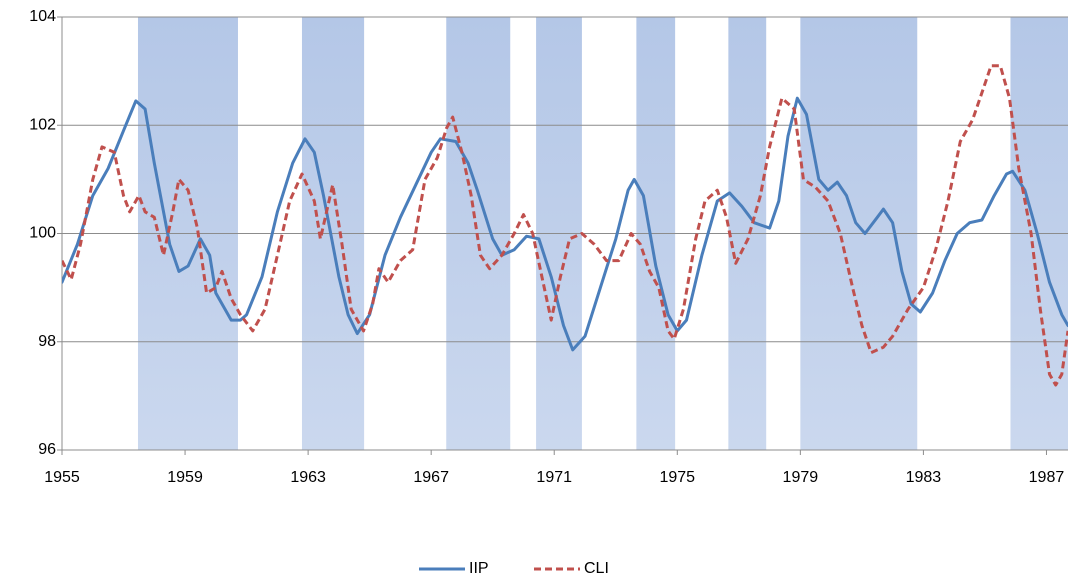  Describe the element at coordinates (596, 568) in the screenshot. I see `legend-label: CLI` at that location.